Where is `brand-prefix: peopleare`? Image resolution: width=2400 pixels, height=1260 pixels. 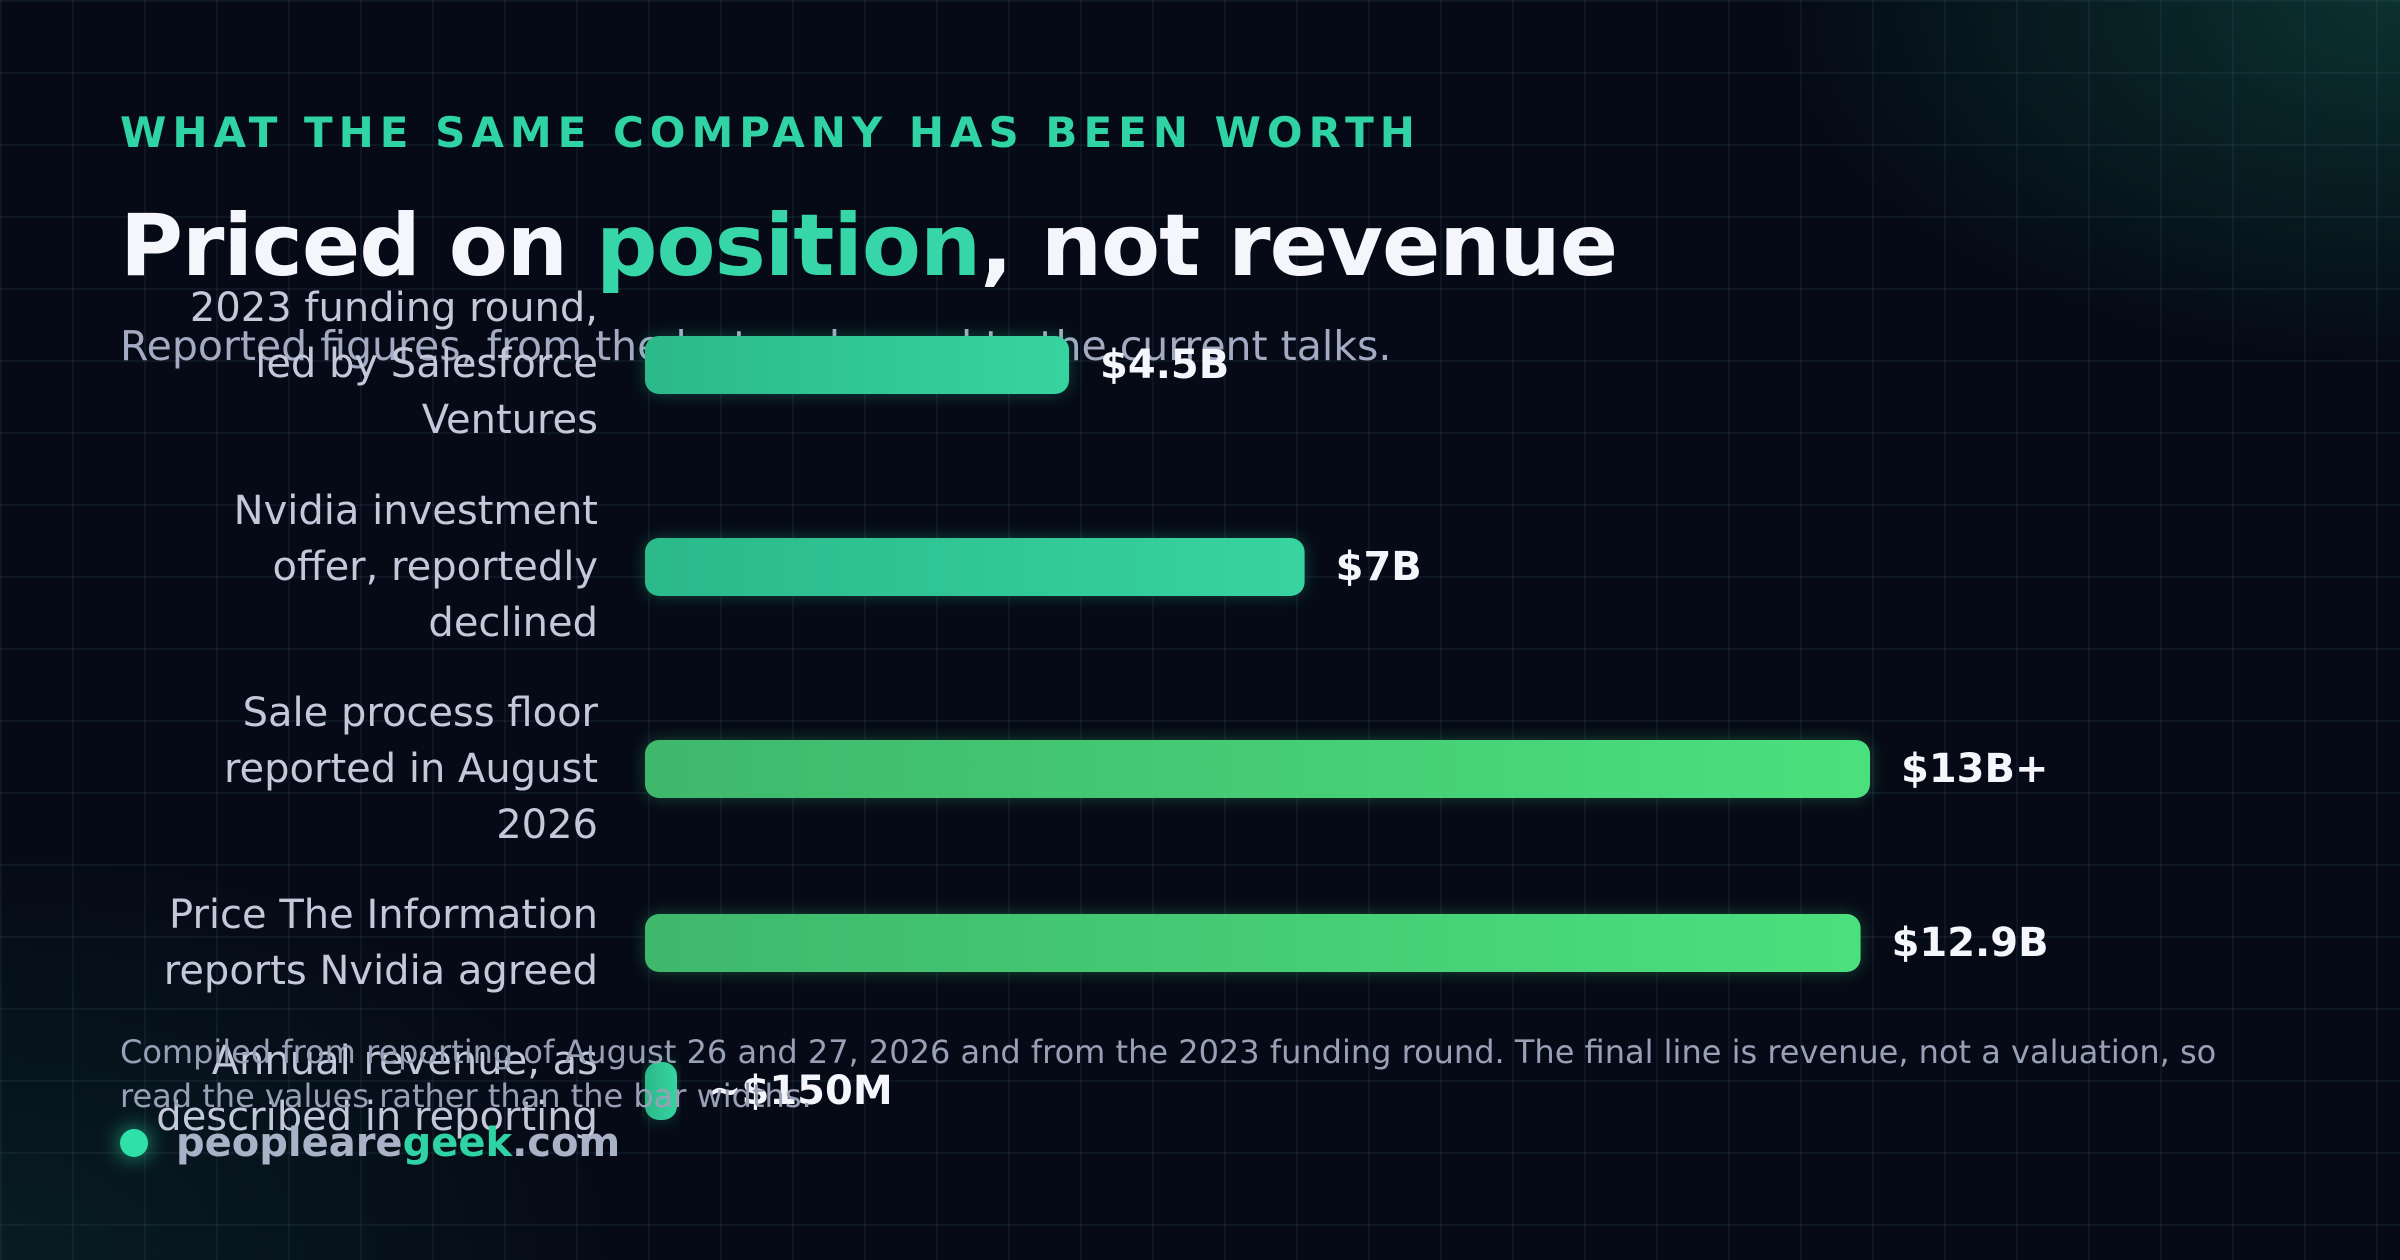 brand-prefix: peopleare is located at coordinates (289, 1143).